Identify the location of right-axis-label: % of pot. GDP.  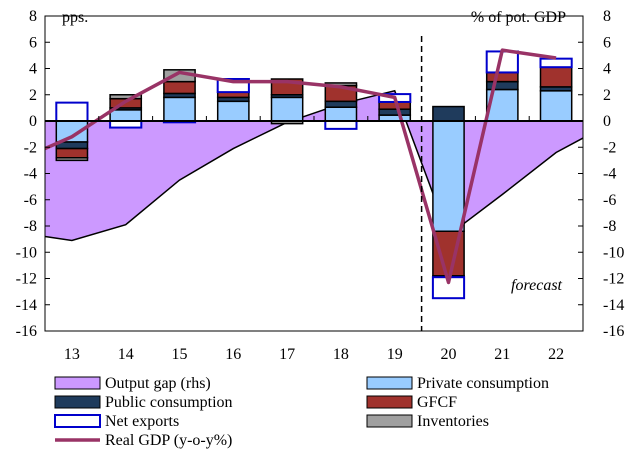
(518, 17).